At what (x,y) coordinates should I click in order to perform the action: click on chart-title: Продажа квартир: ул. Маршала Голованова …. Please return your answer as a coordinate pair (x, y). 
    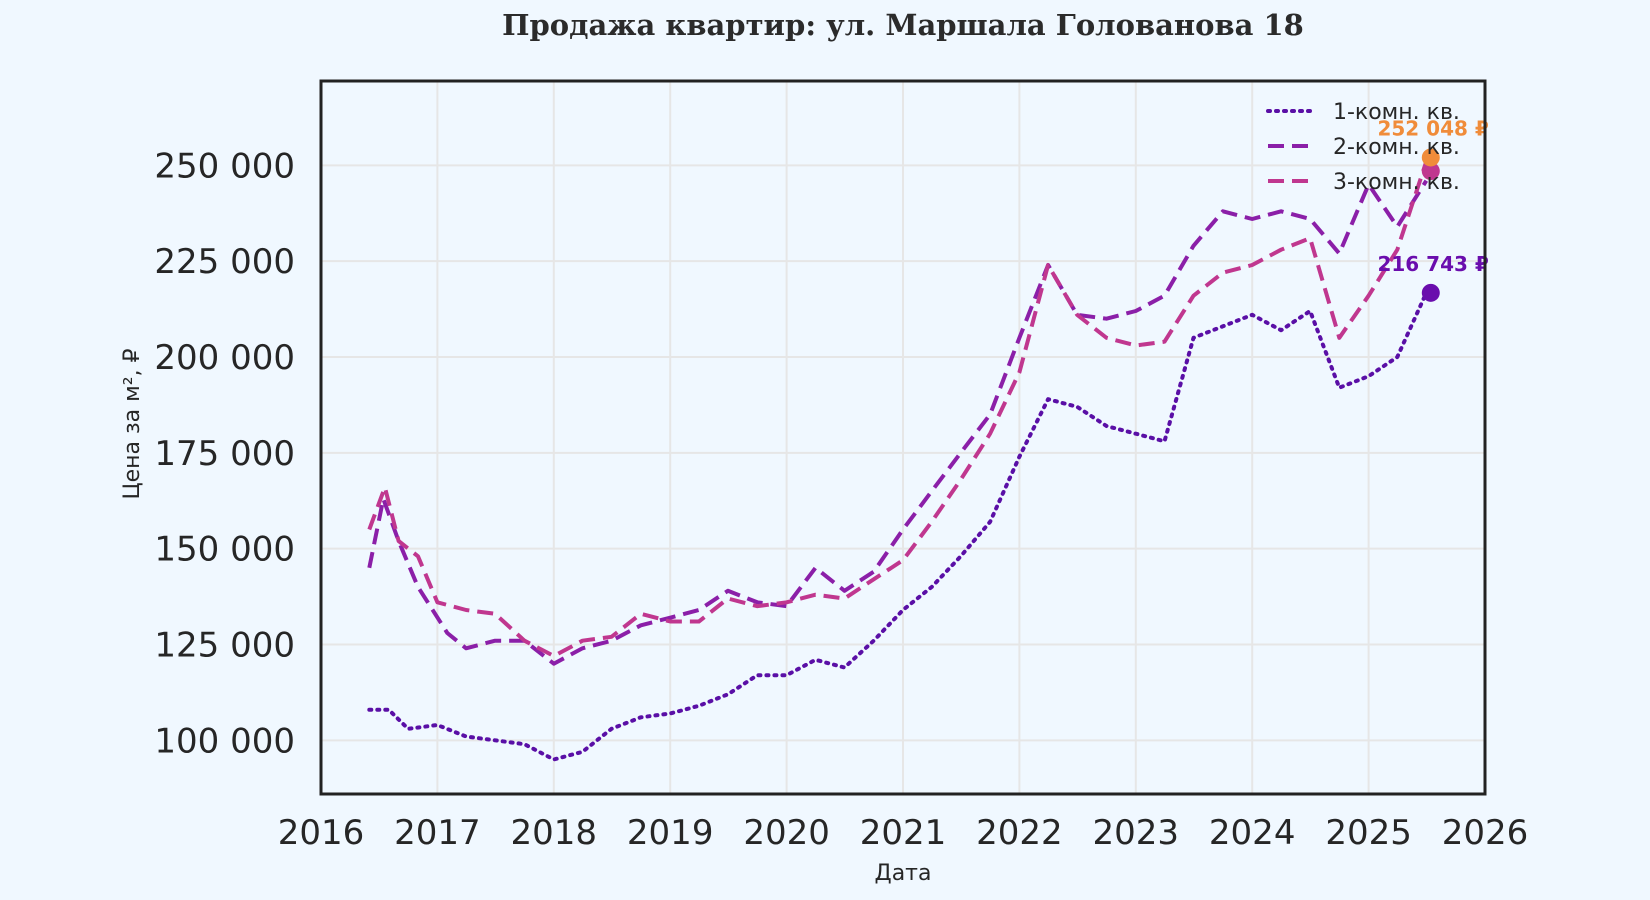
    Looking at the image, I should click on (903, 25).